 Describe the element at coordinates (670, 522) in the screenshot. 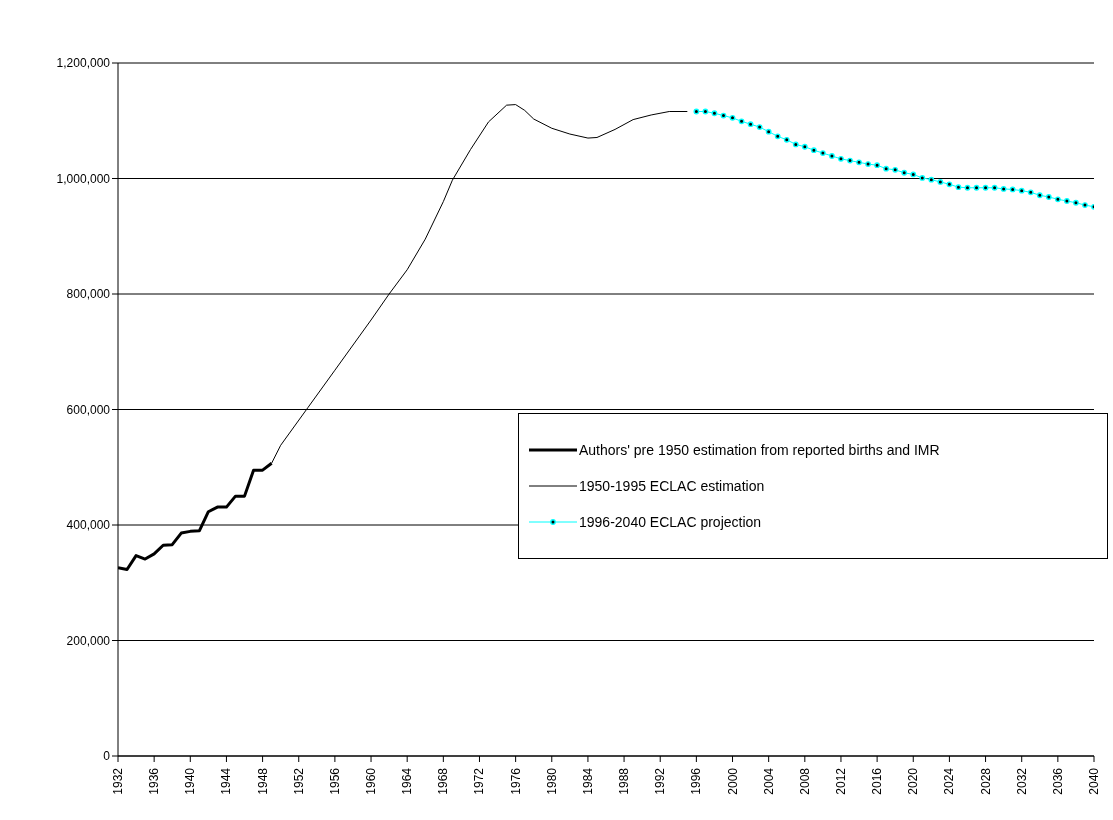

I see `legend-label: 1996-2040 ECLAC projection` at that location.